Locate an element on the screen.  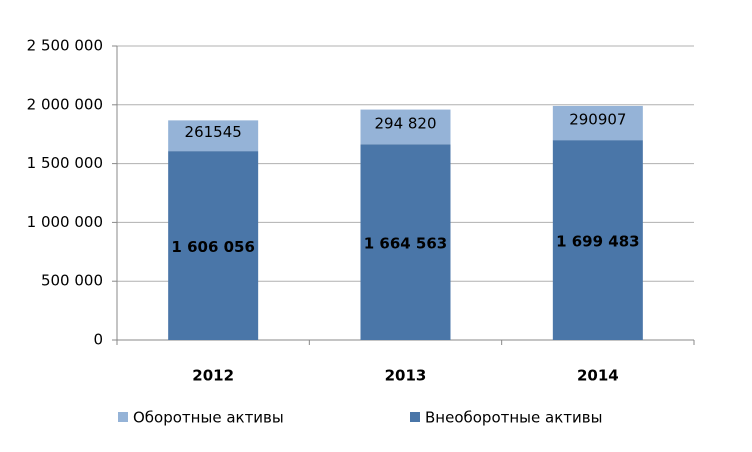
data-label: 290907 is located at coordinates (597, 120).